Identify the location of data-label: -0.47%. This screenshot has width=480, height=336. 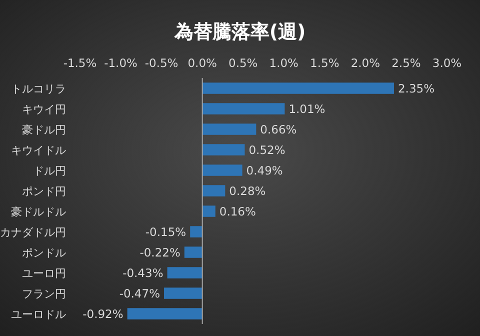
(139, 293).